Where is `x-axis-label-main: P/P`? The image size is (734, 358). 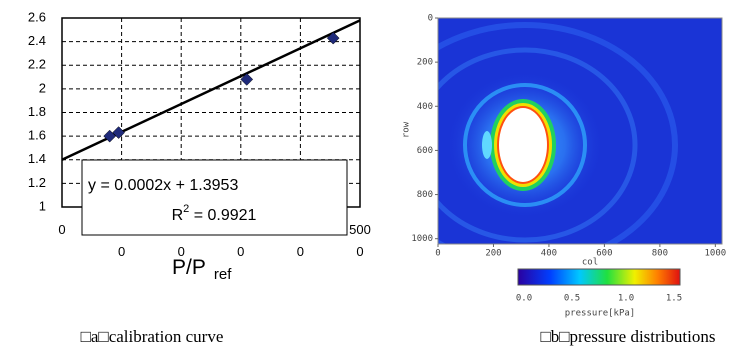 x-axis-label-main: P/P is located at coordinates (189, 267).